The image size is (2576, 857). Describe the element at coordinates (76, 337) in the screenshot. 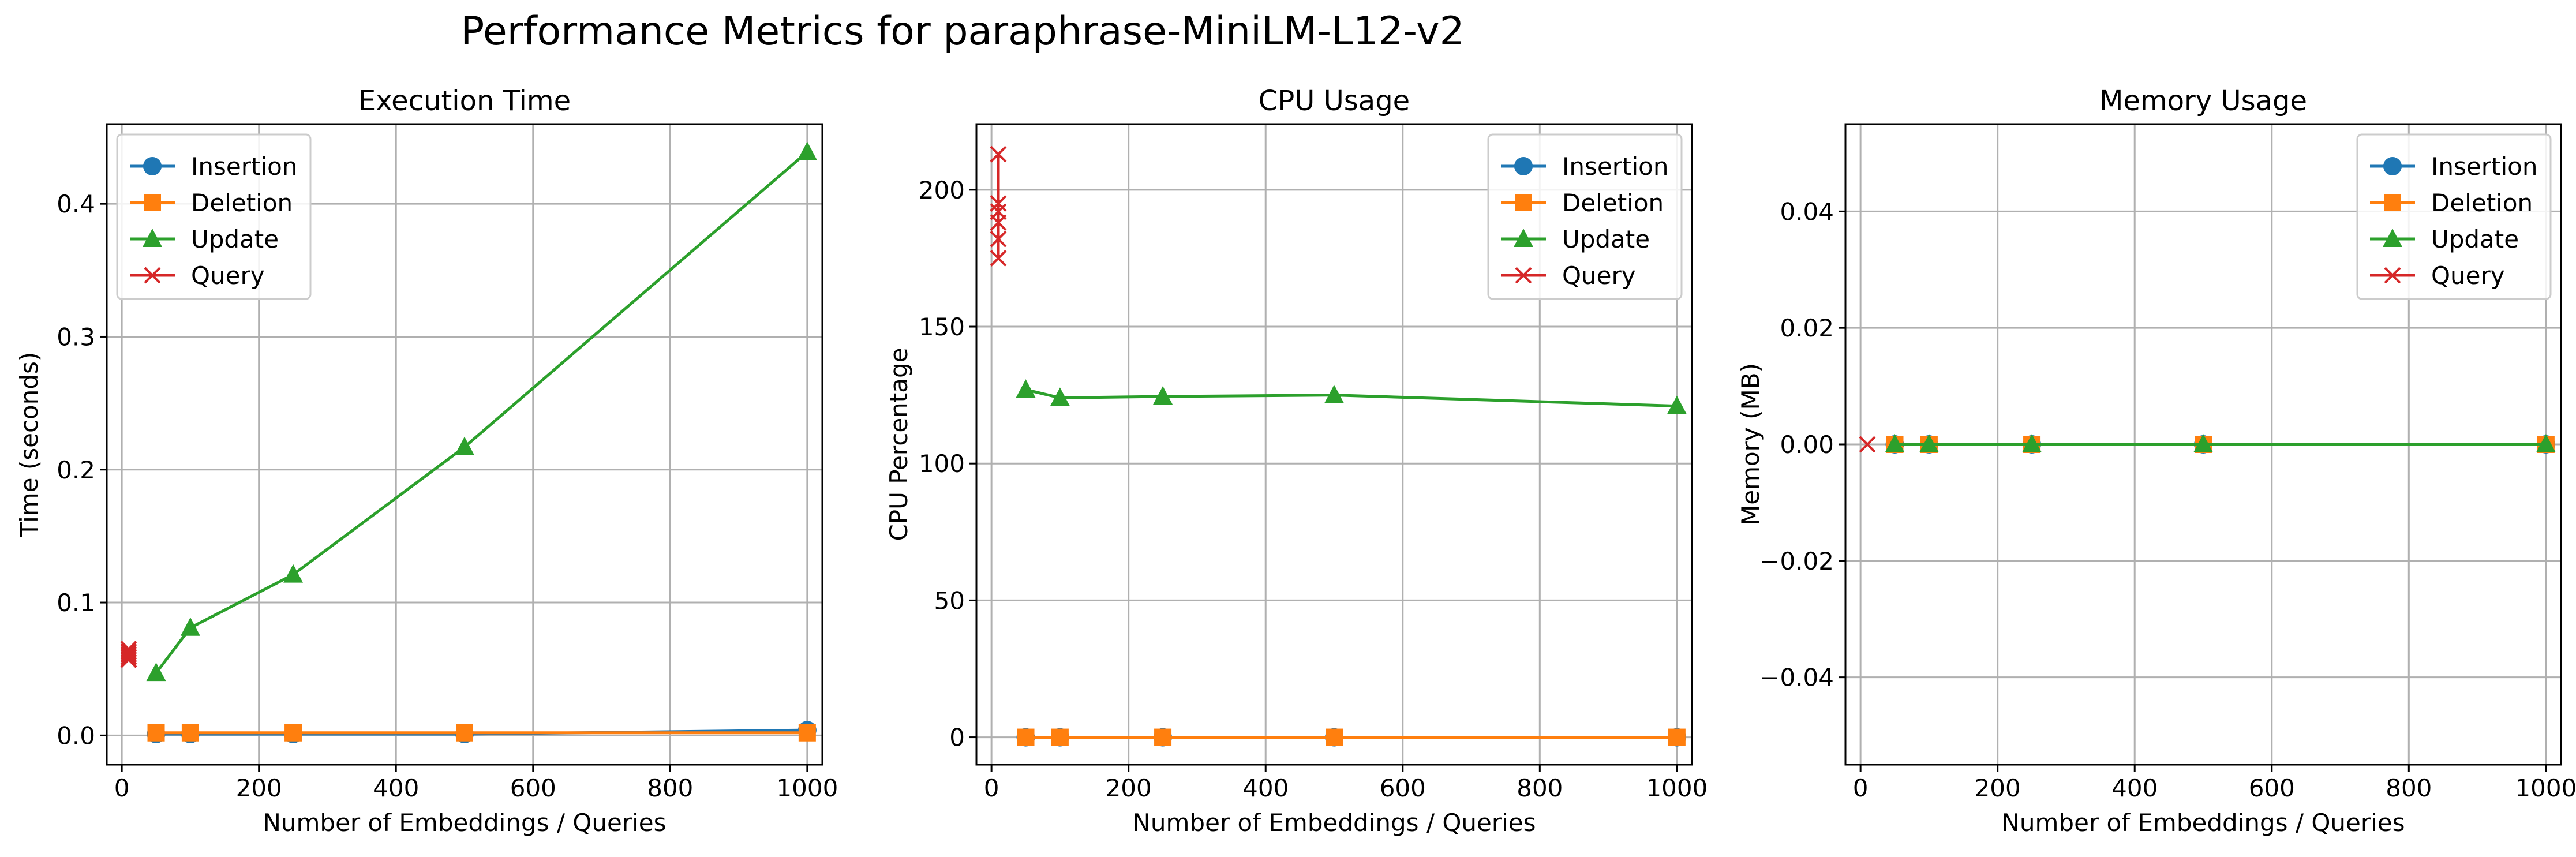

I see `y-tick-label: 0.3` at that location.